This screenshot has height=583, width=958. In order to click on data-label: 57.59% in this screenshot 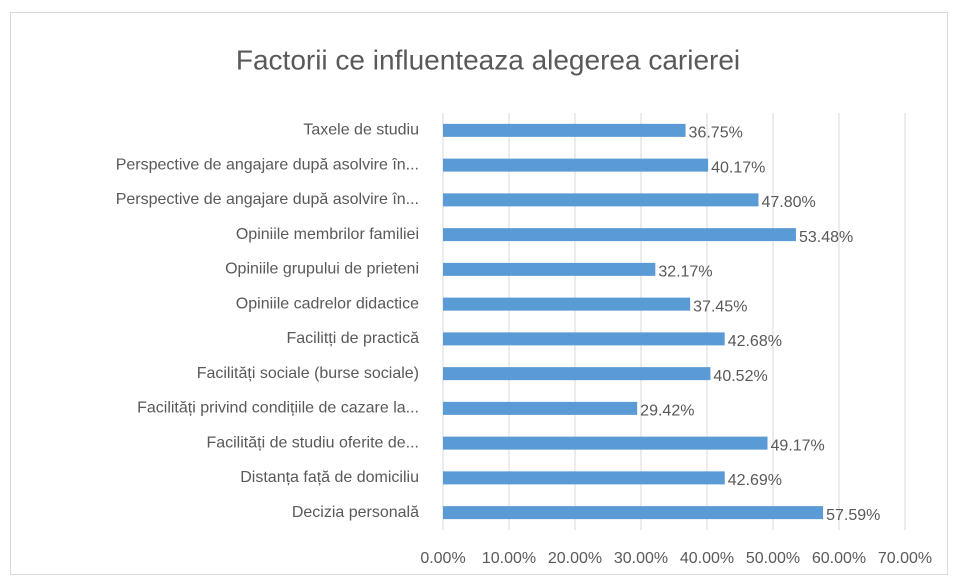, I will do `click(853, 515)`.